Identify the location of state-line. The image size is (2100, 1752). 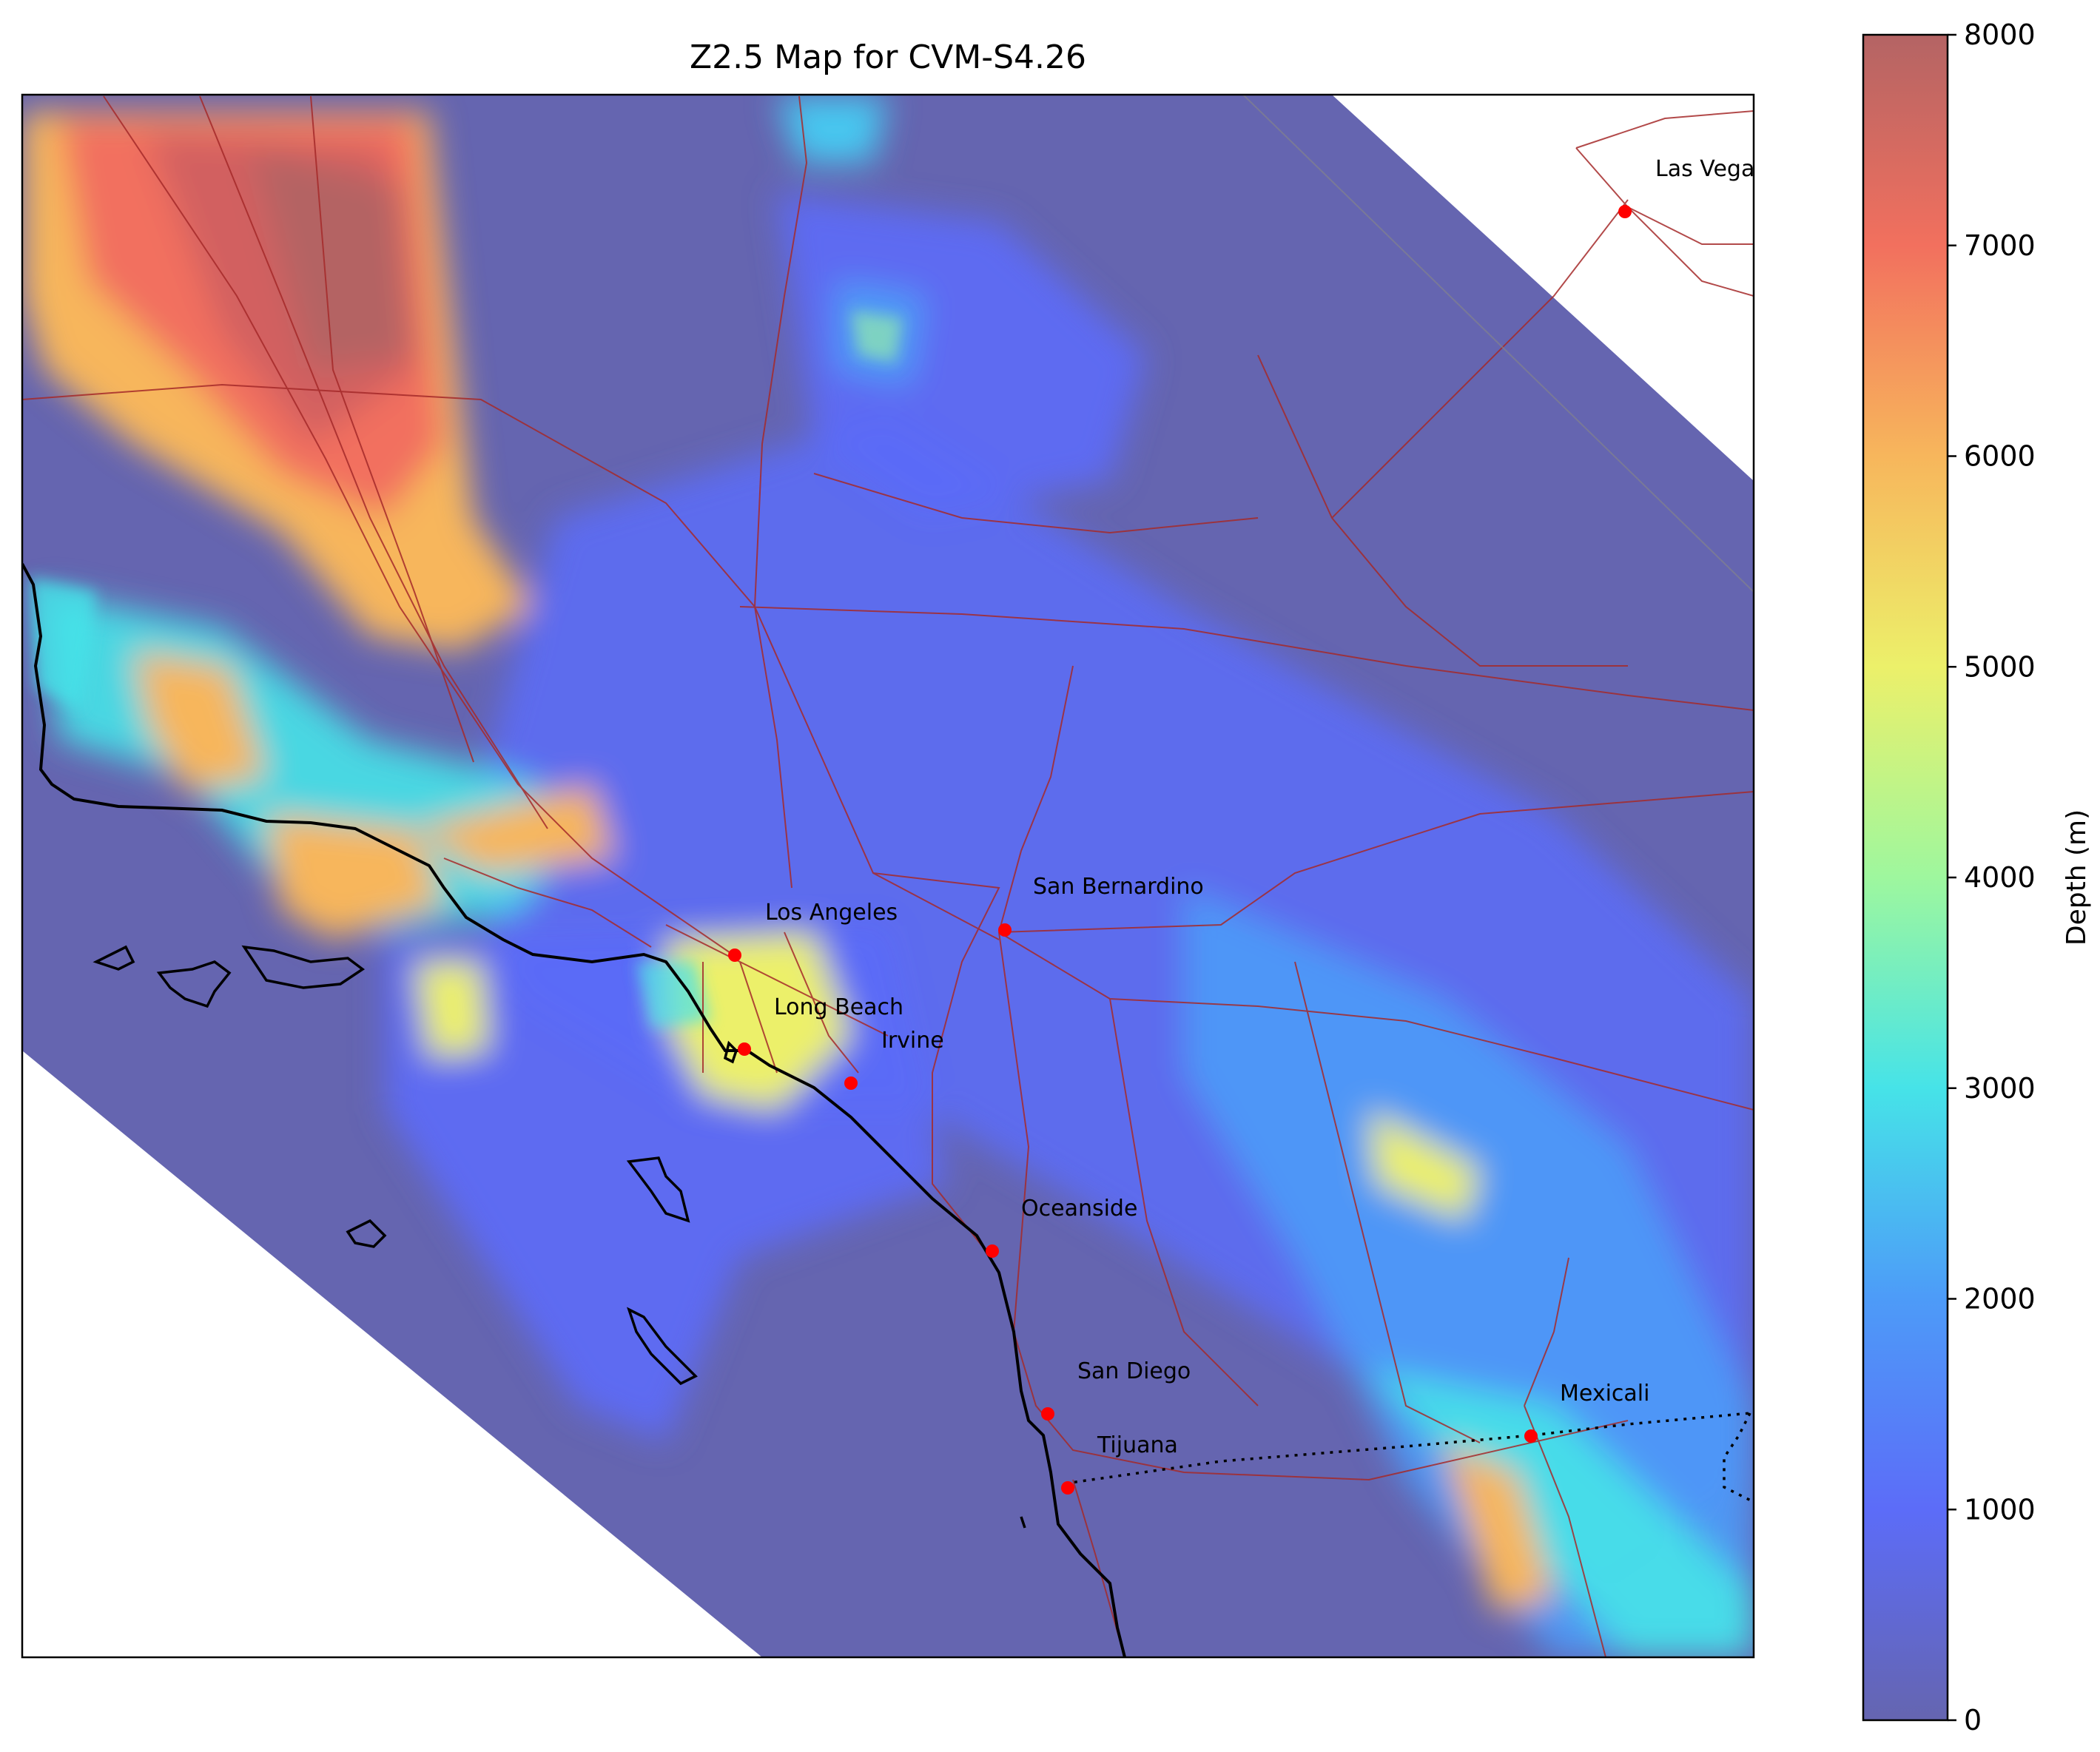
(1498, 344).